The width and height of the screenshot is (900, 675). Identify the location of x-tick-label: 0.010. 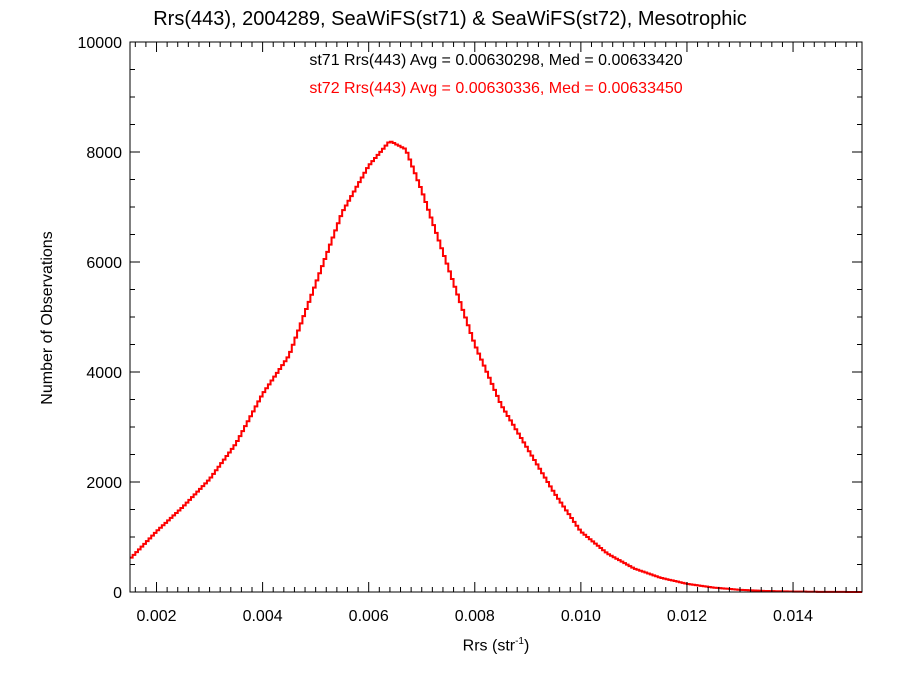
(581, 616).